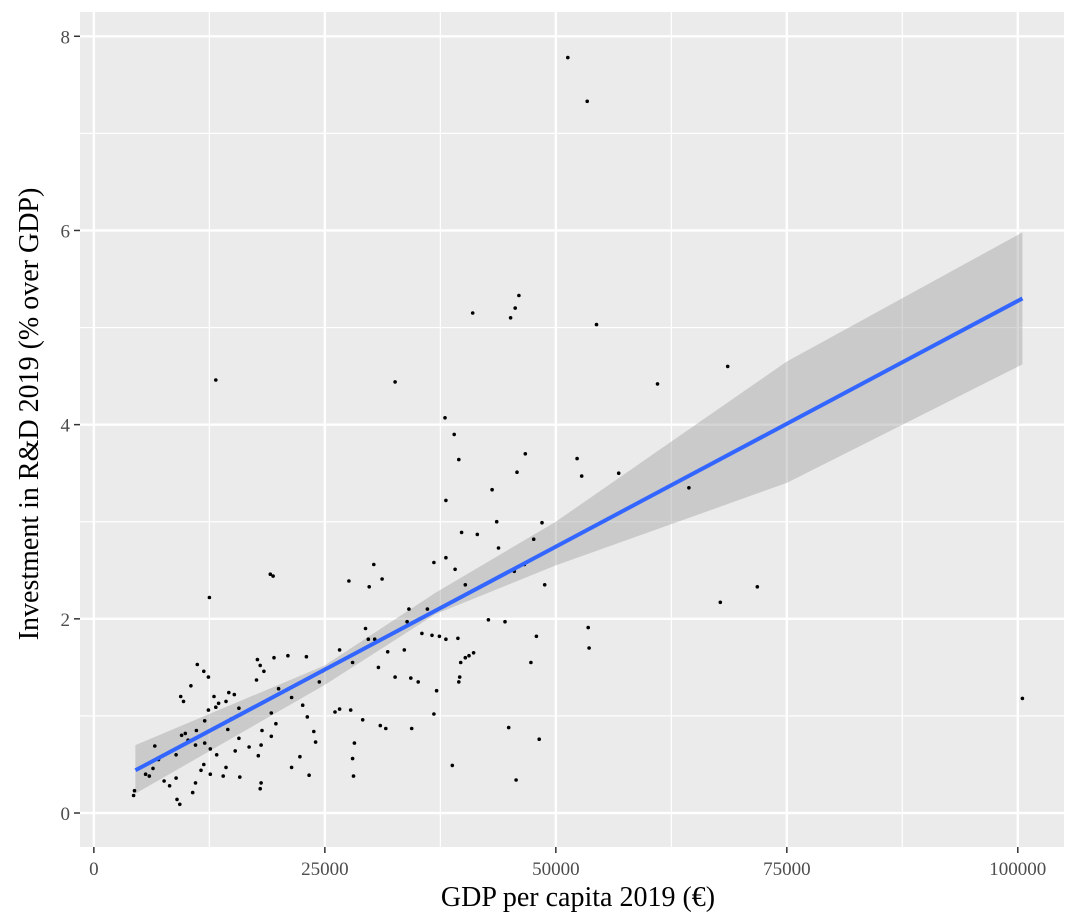 The image size is (1069, 915). What do you see at coordinates (787, 869) in the screenshot?
I see `x-tick-label: 75000` at bounding box center [787, 869].